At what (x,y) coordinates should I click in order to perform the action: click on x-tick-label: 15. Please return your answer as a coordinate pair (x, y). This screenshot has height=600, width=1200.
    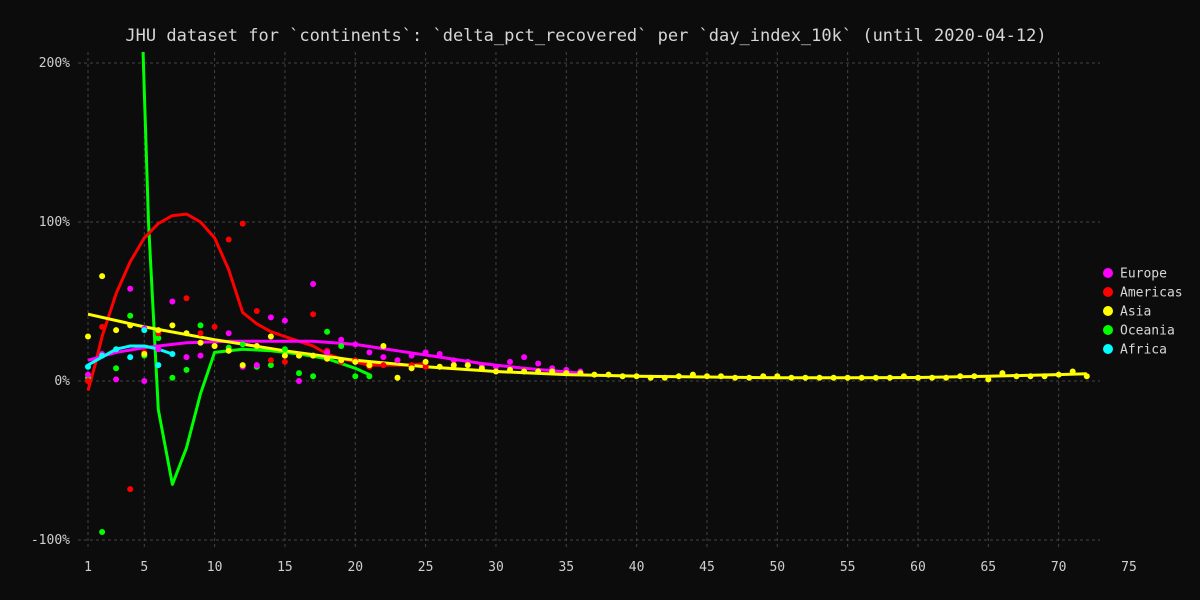
    Looking at the image, I should click on (285, 567).